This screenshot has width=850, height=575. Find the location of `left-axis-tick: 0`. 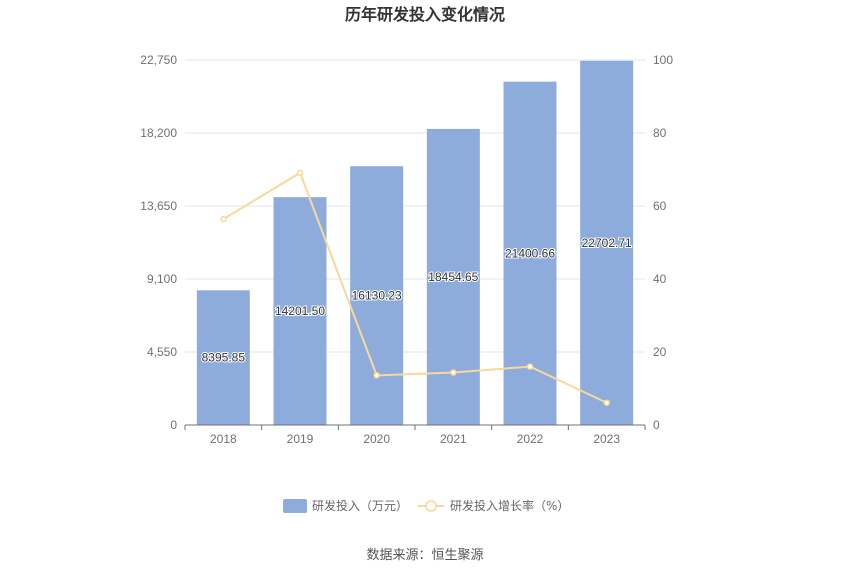

left-axis-tick: 0 is located at coordinates (173, 425).